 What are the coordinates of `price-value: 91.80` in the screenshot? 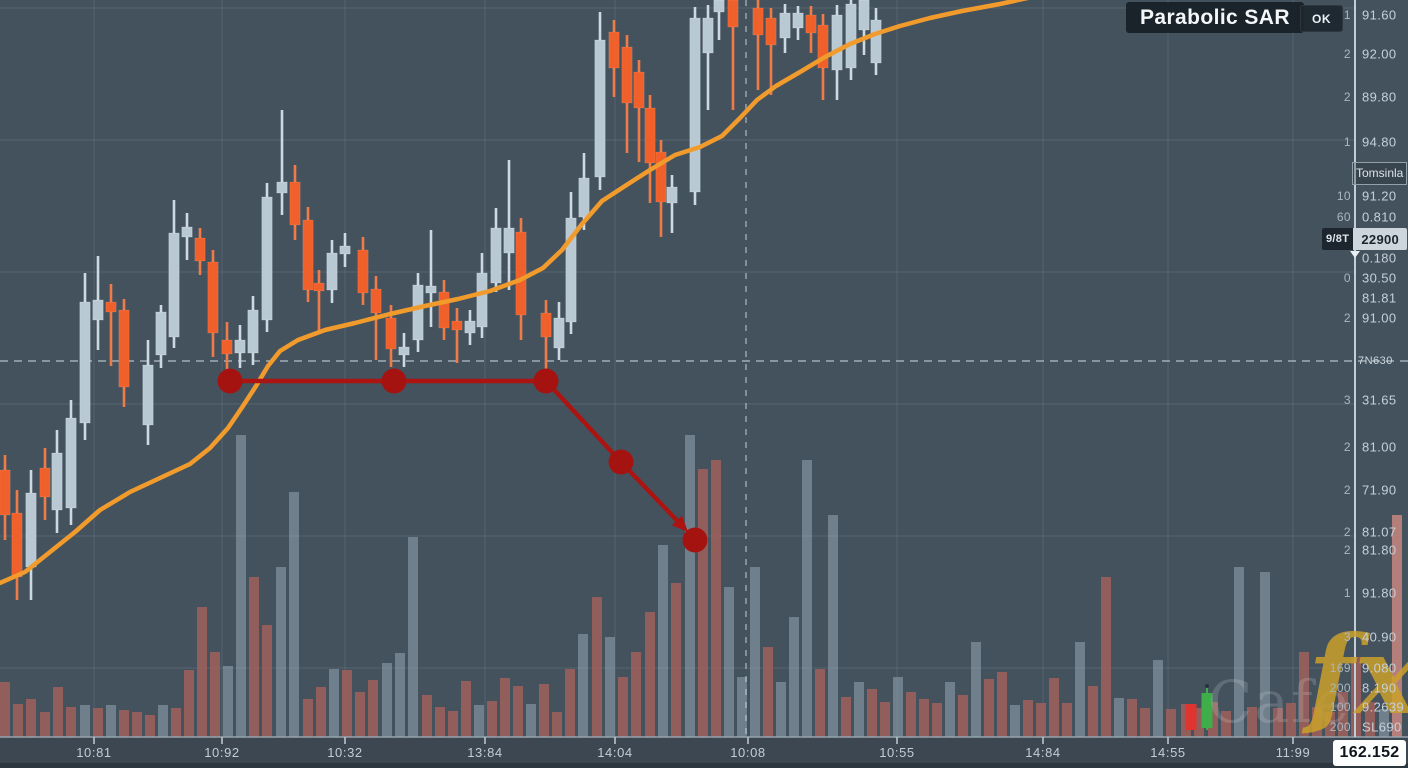 It's located at (1379, 593).